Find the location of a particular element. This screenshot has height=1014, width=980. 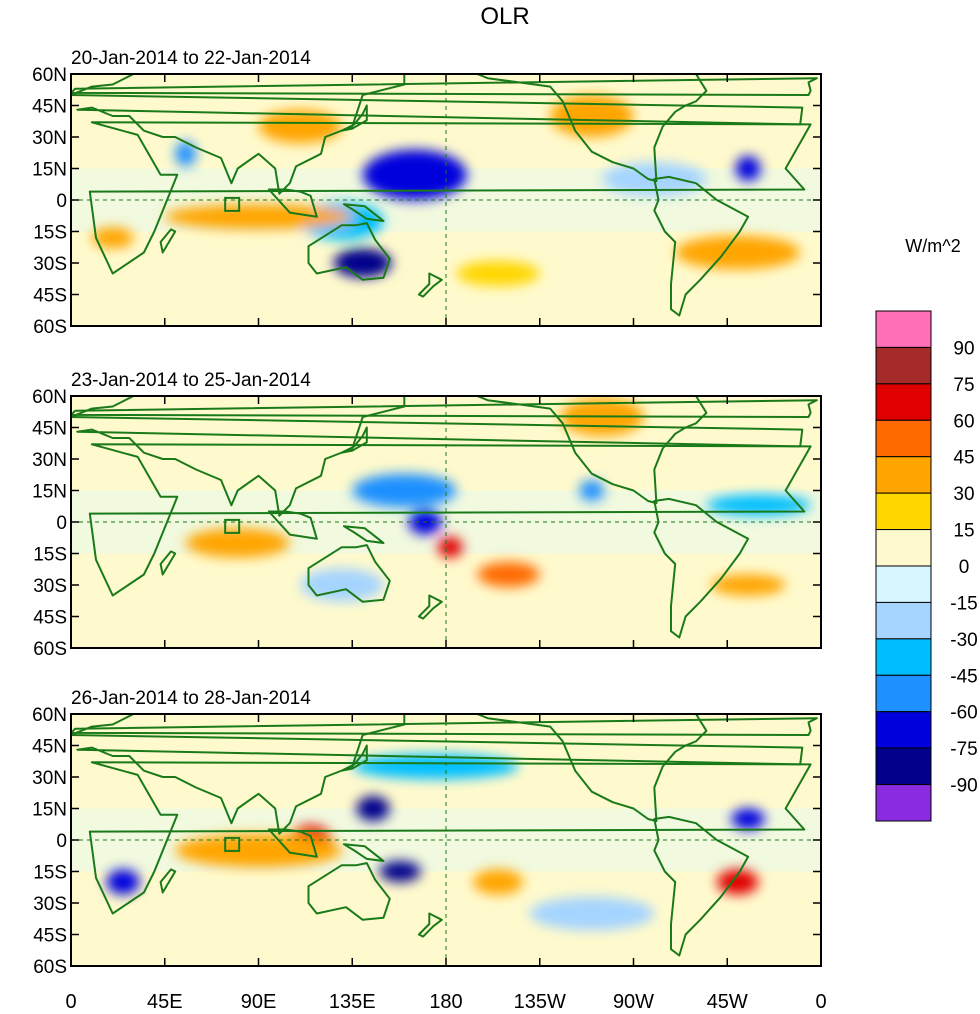

lat-tick-label: 60N is located at coordinates (49, 75).